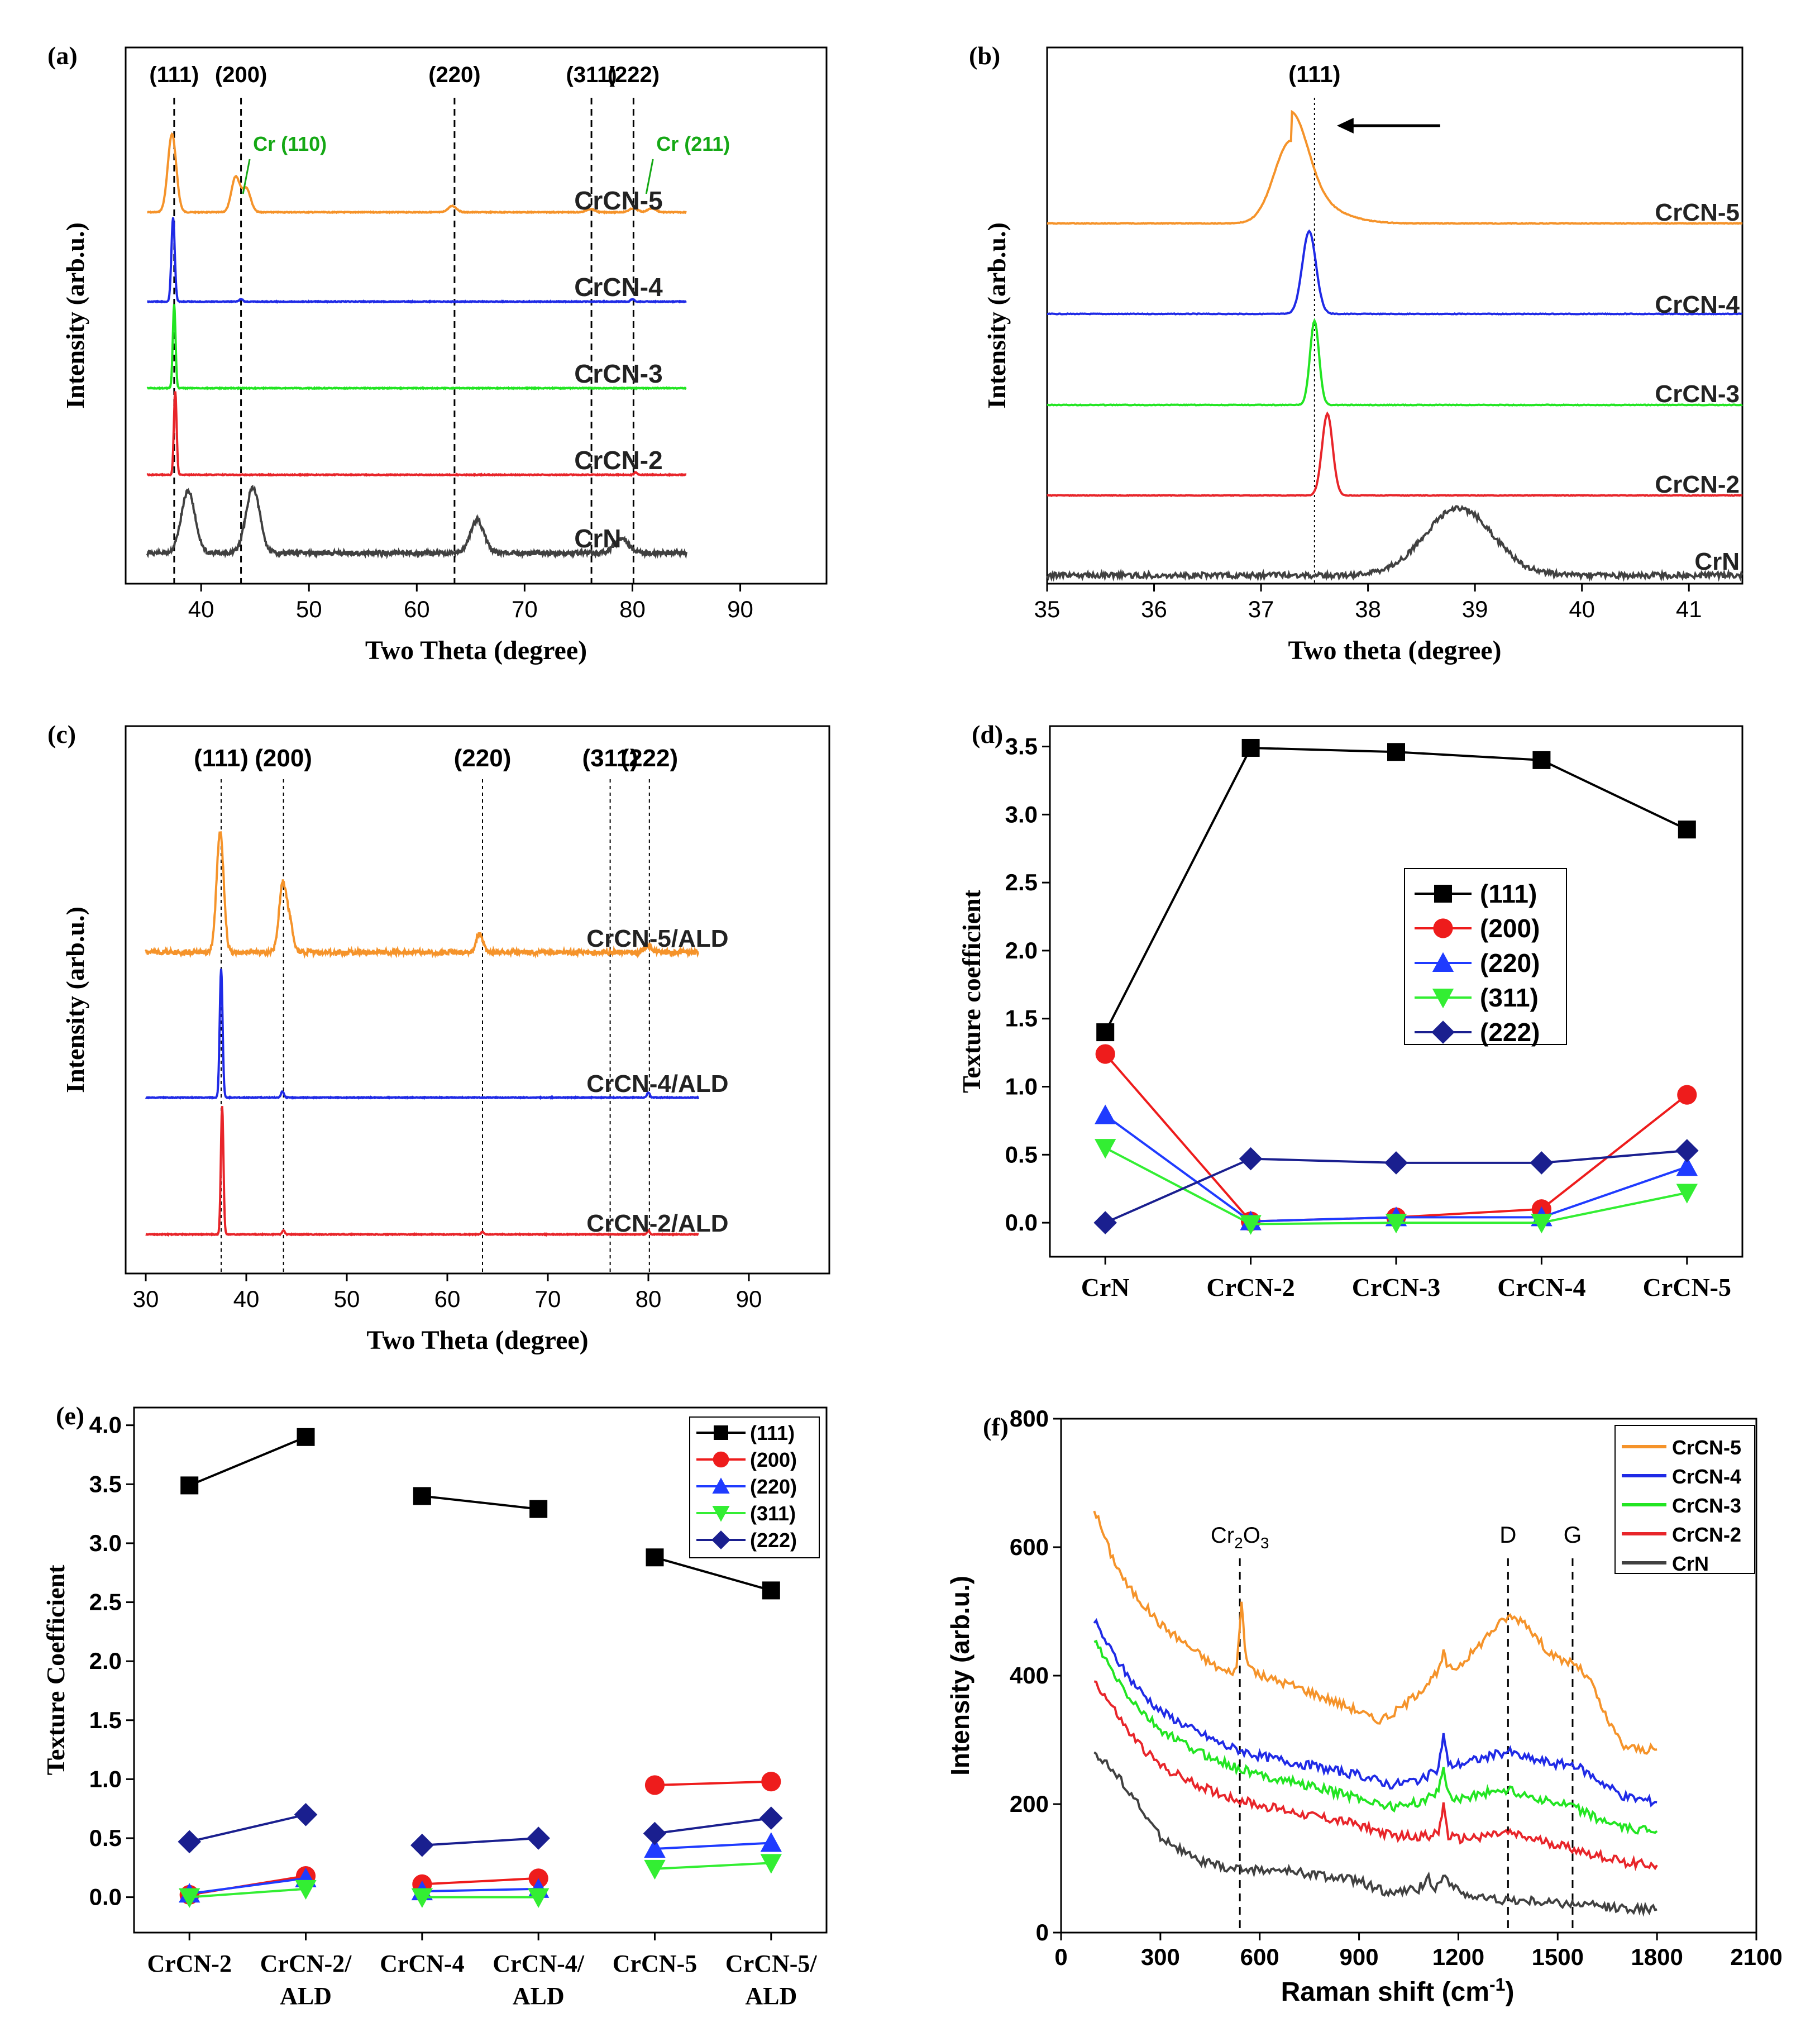  What do you see at coordinates (774, 1459) in the screenshot?
I see `legend-label: (200)` at bounding box center [774, 1459].